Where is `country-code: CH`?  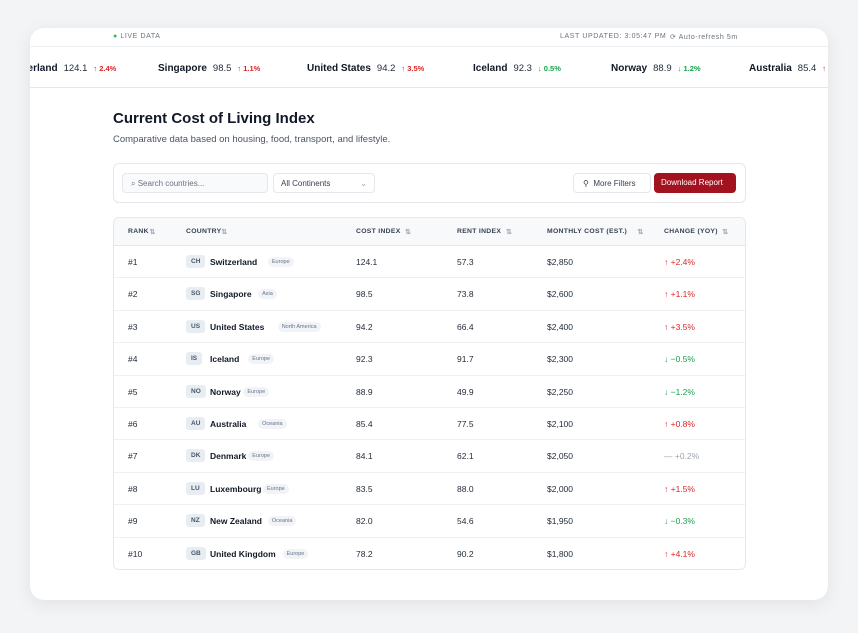 country-code: CH is located at coordinates (196, 261).